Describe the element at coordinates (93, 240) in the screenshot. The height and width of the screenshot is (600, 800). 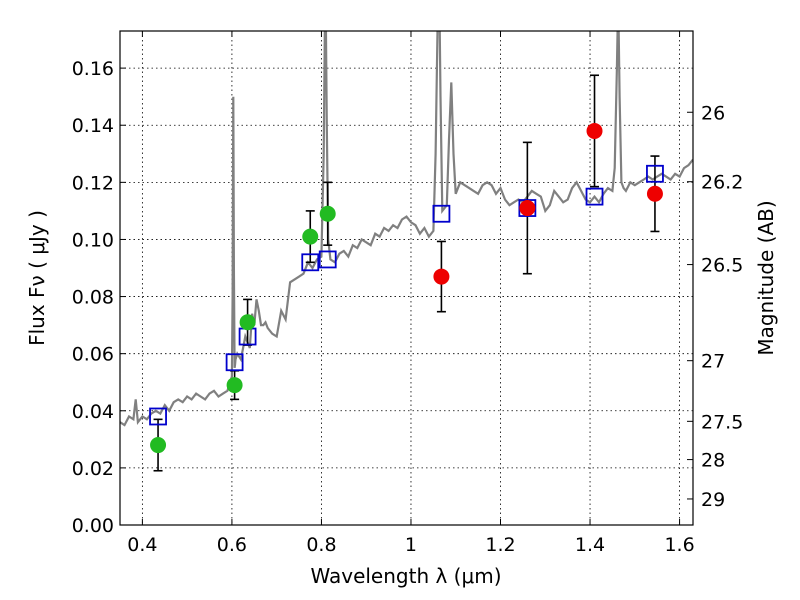
I see `y-tick-label: 0.10` at that location.